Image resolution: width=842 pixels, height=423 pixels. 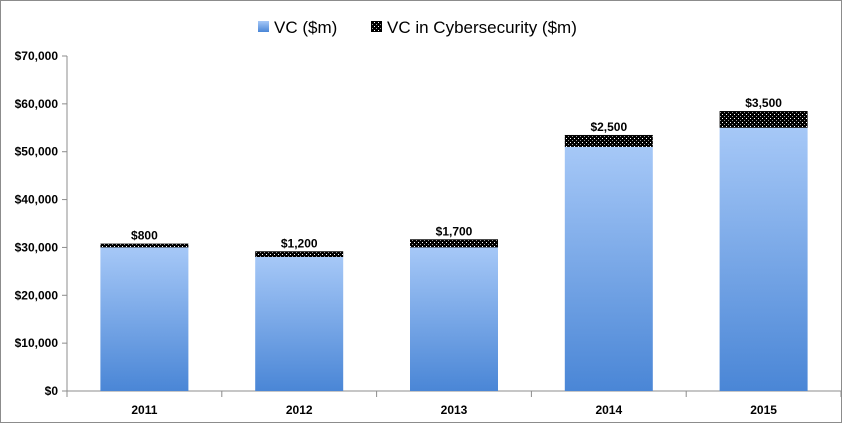 What do you see at coordinates (37, 200) in the screenshot?
I see `y-tick-label: $40,000` at bounding box center [37, 200].